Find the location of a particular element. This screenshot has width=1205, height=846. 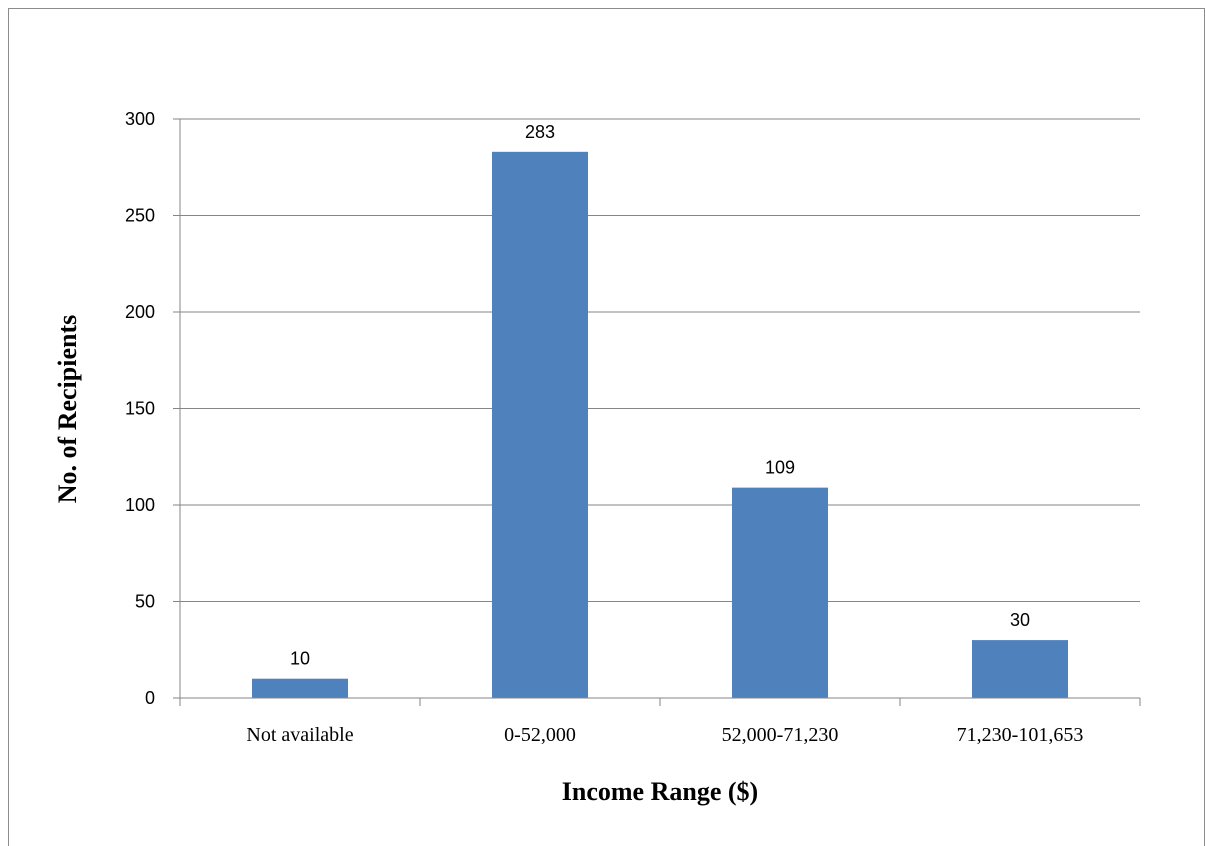

x-tick-label: 52,000-71,230 is located at coordinates (780, 735).